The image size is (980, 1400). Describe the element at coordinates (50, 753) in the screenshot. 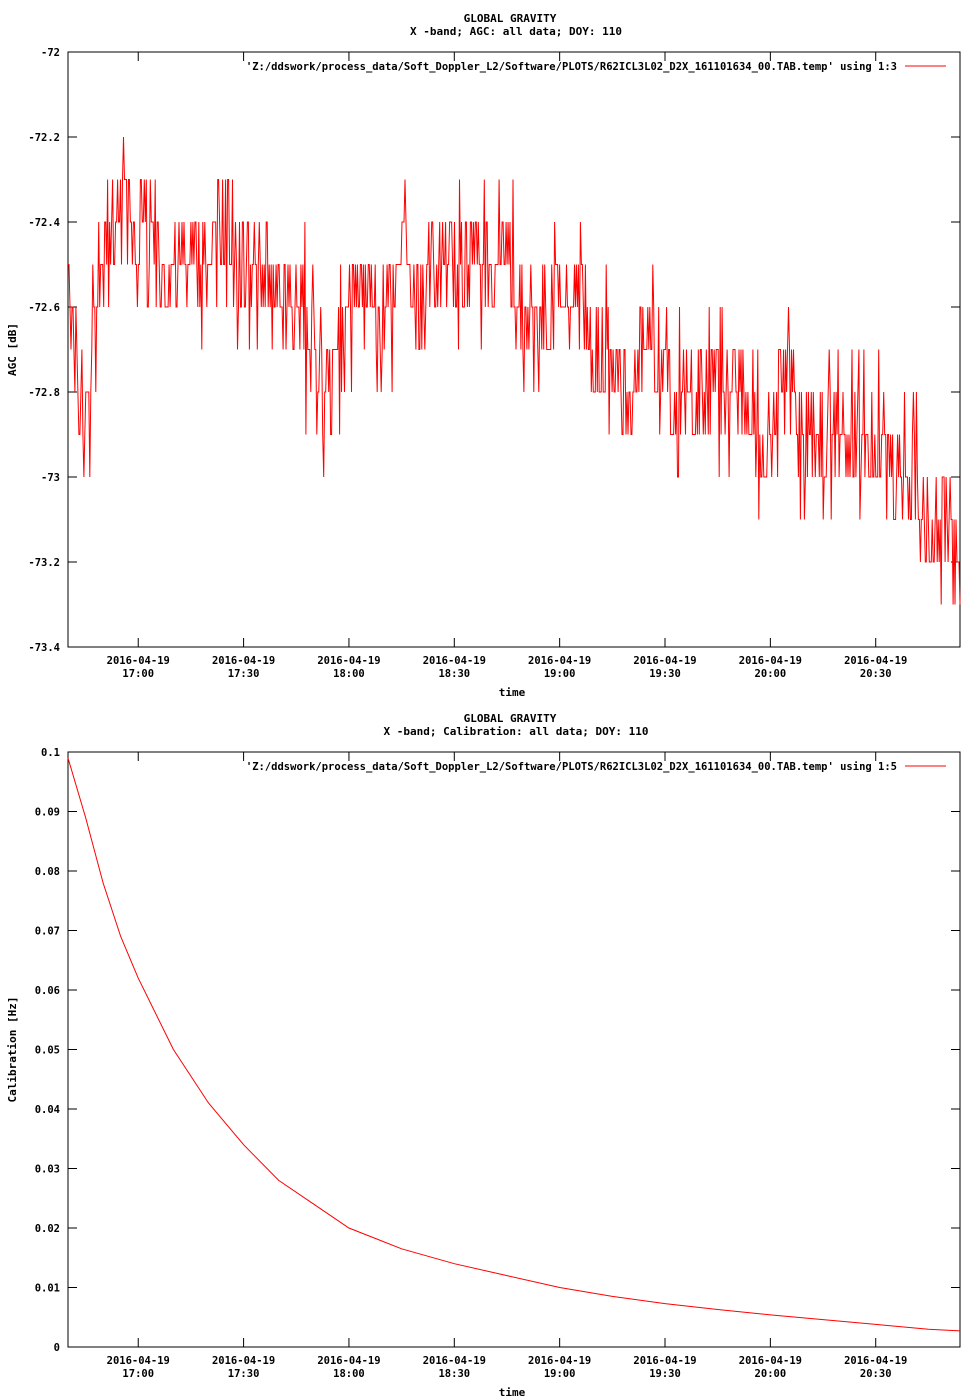

I see `y-tick-label: 0.1` at that location.